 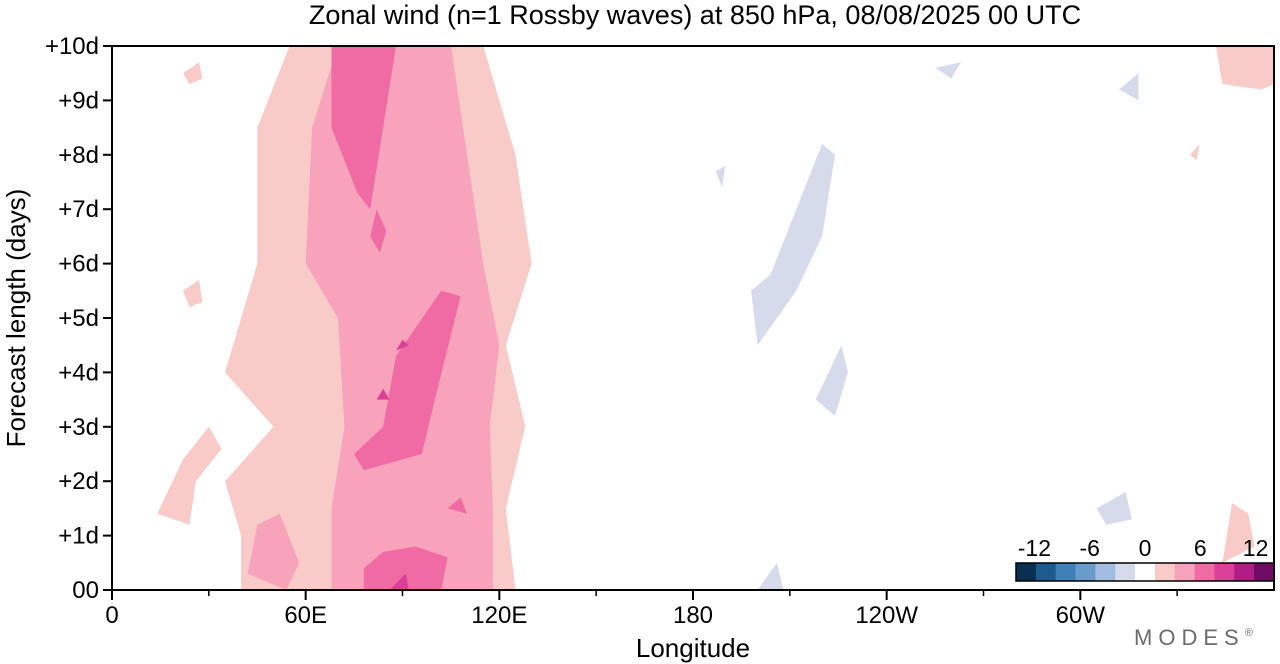 I want to click on x-tick-label: 120W, so click(x=886, y=615).